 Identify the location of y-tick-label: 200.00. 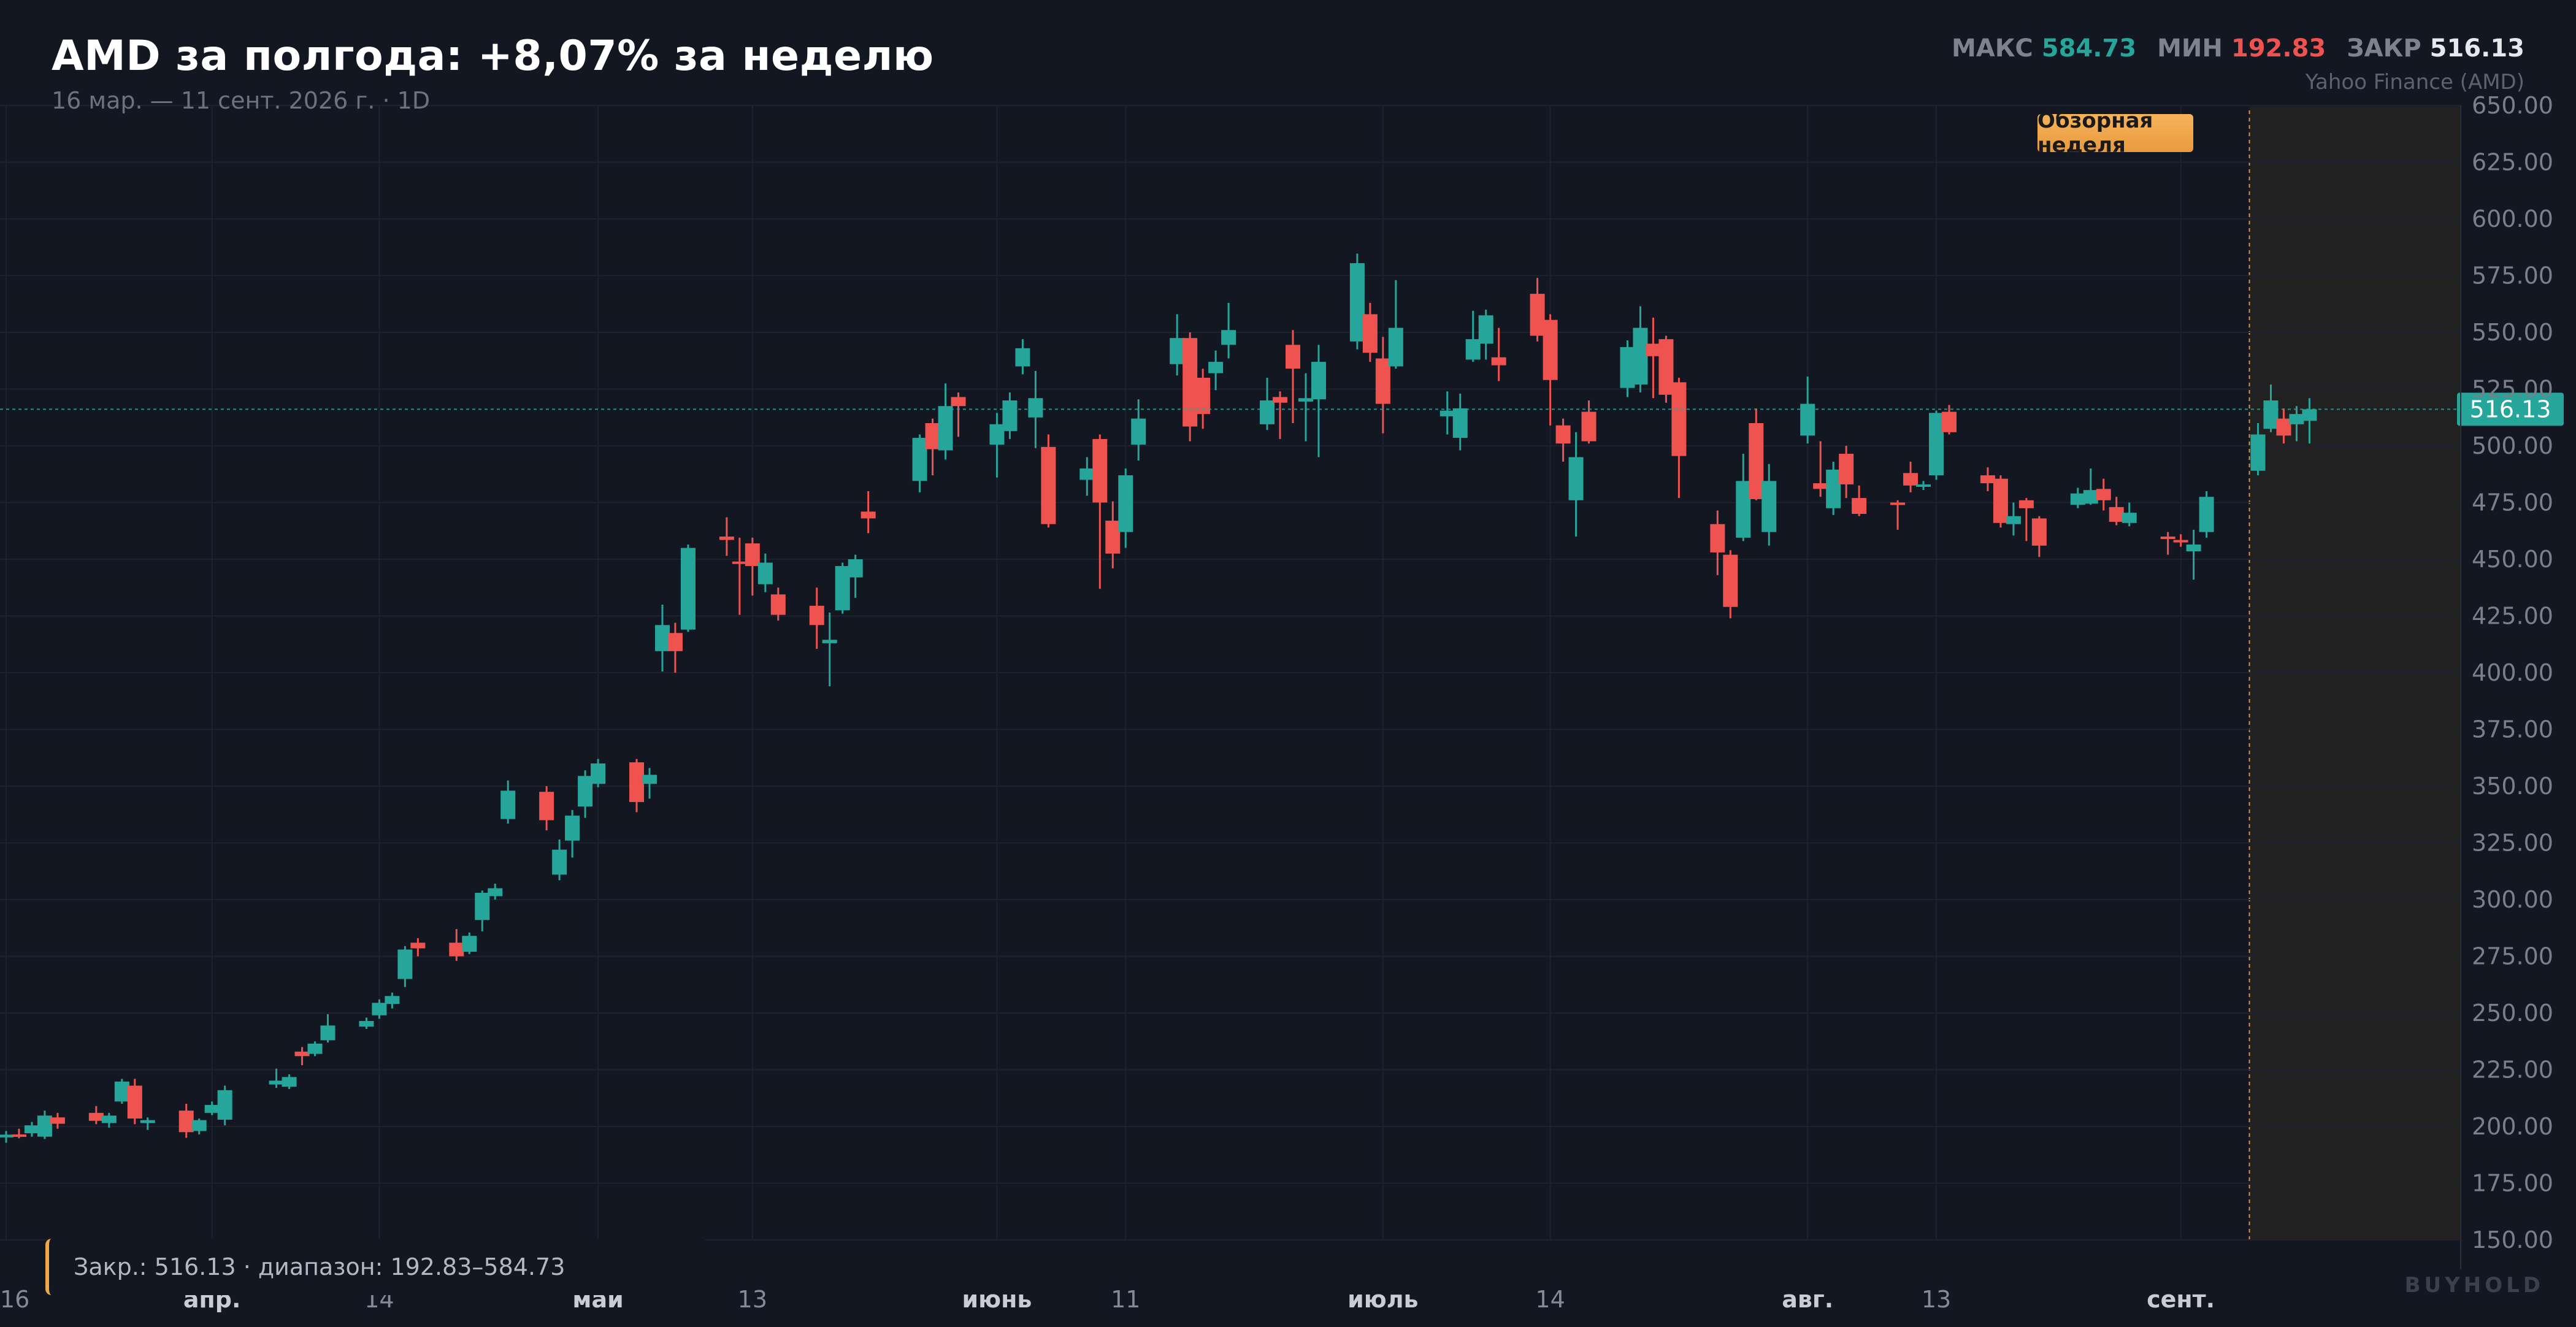
(2512, 1126).